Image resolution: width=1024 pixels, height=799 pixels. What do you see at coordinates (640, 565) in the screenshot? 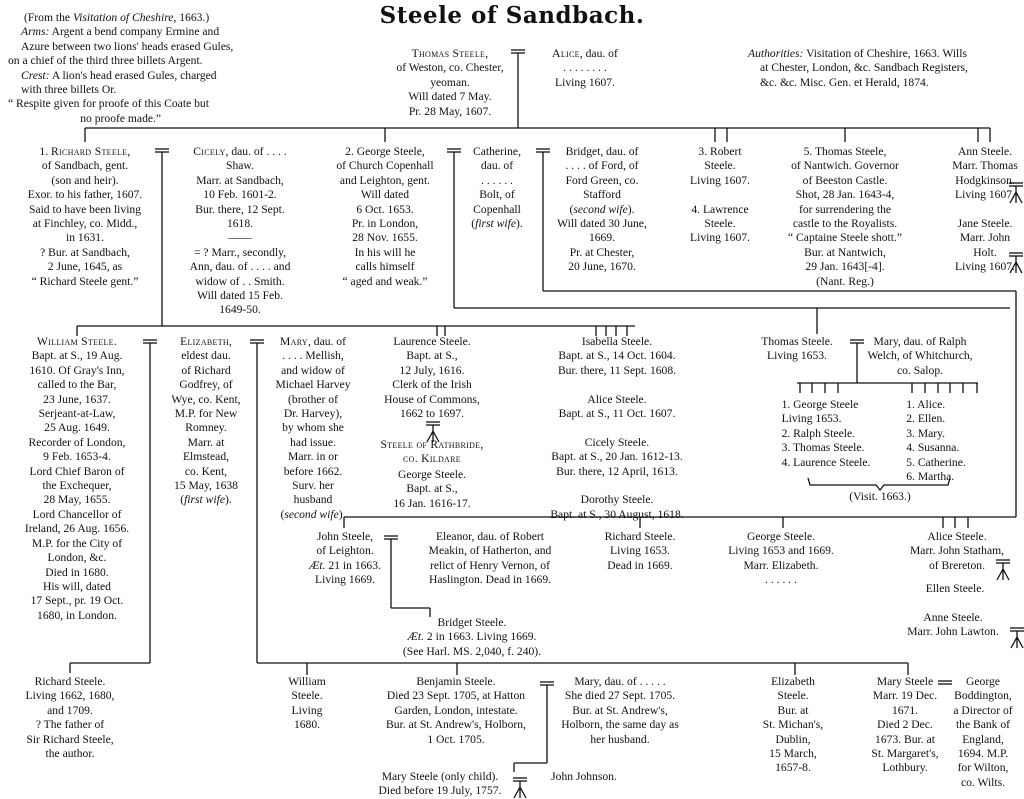
I see `text-line: Dead in 1669.` at bounding box center [640, 565].